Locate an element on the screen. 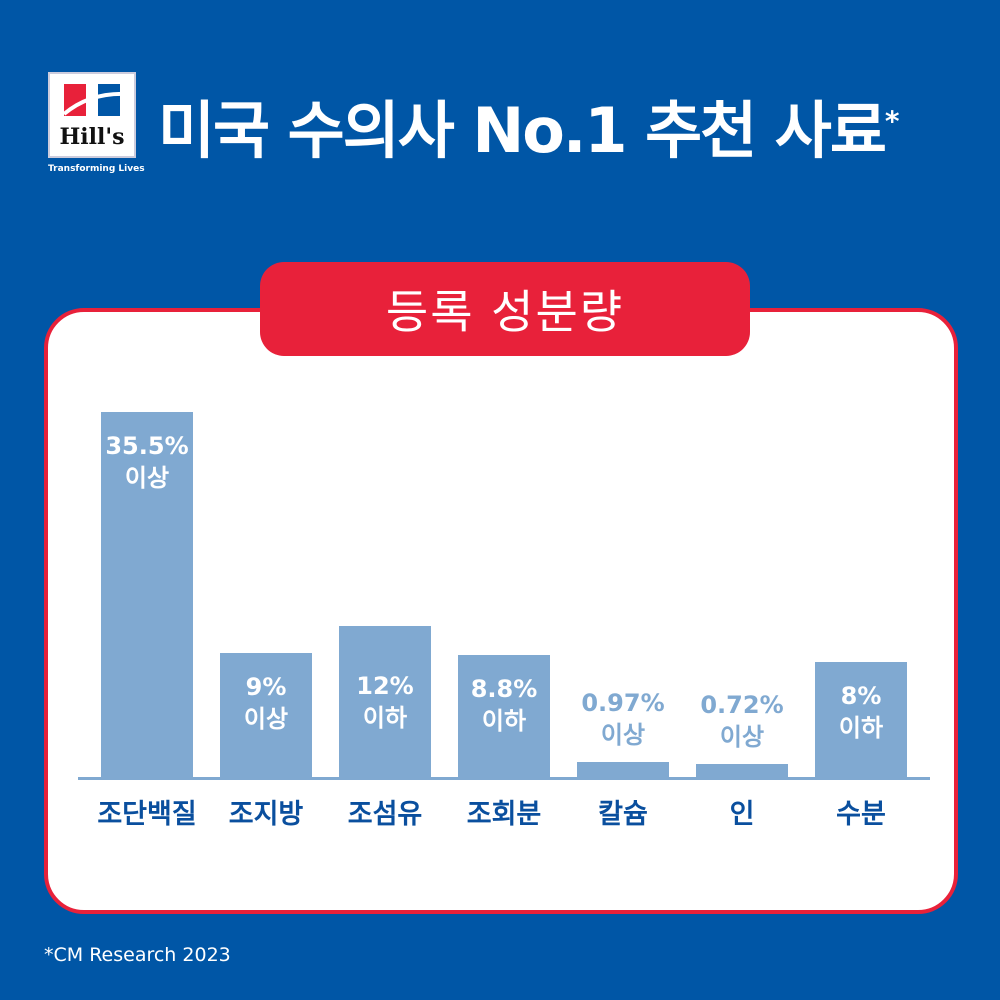 The width and height of the screenshot is (1000, 1000). data-label: 35.5% 이상 is located at coordinates (147, 462).